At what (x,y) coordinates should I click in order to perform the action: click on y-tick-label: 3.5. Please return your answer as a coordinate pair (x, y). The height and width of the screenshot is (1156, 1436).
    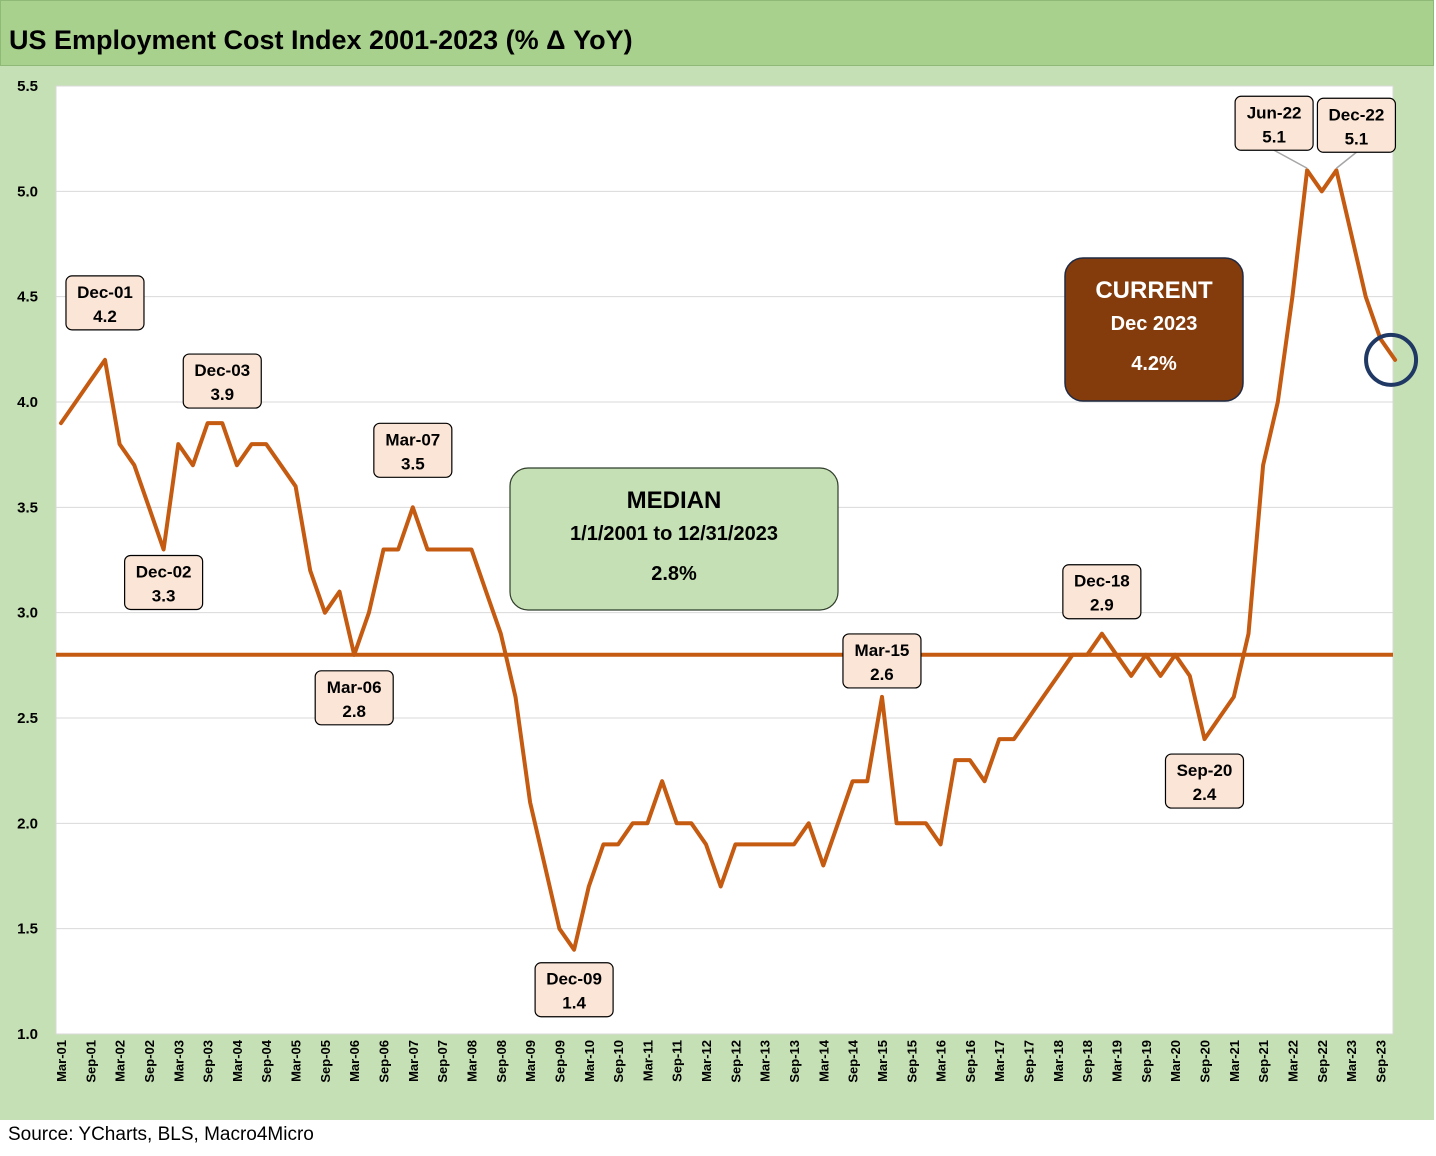
    Looking at the image, I should click on (27, 507).